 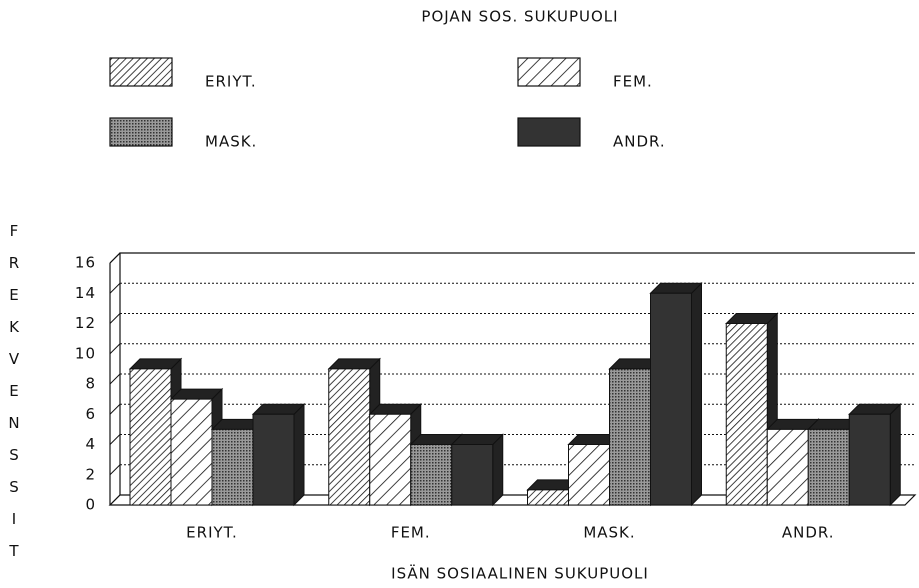 What do you see at coordinates (85, 323) in the screenshot?
I see `y-tick-label: 12` at bounding box center [85, 323].